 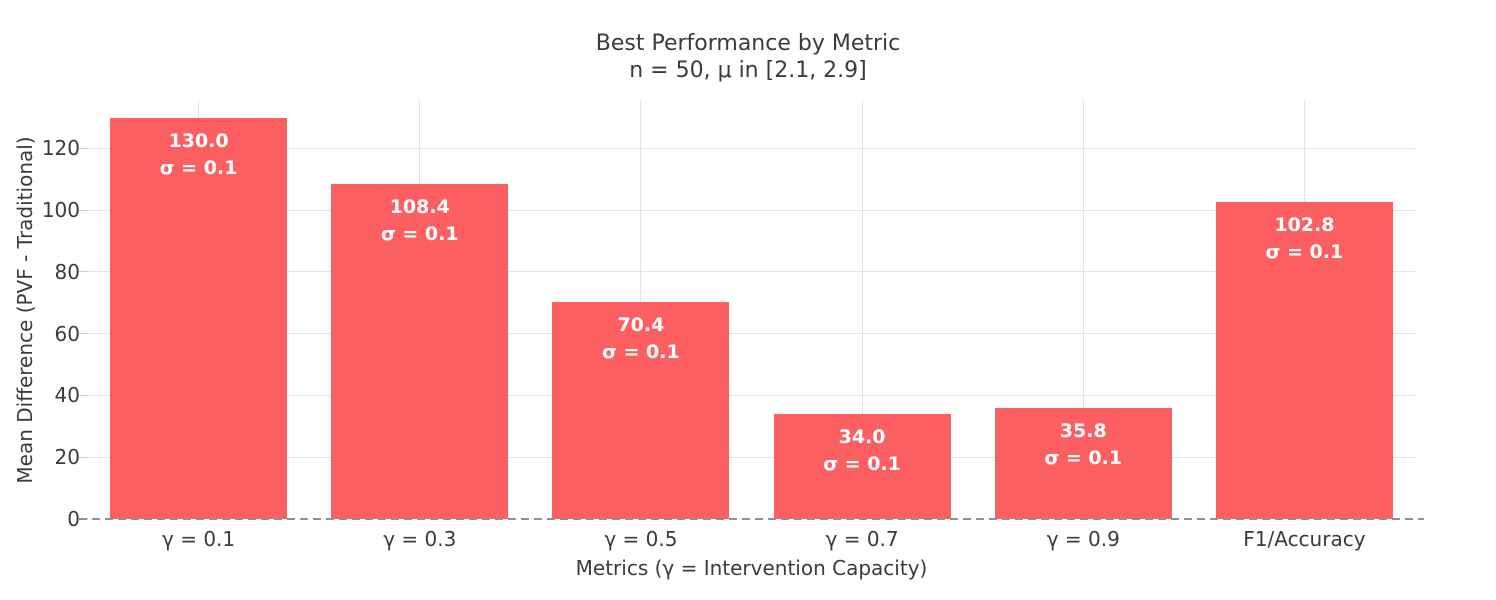 What do you see at coordinates (198, 140) in the screenshot?
I see `bar-value-label: 130.0` at bounding box center [198, 140].